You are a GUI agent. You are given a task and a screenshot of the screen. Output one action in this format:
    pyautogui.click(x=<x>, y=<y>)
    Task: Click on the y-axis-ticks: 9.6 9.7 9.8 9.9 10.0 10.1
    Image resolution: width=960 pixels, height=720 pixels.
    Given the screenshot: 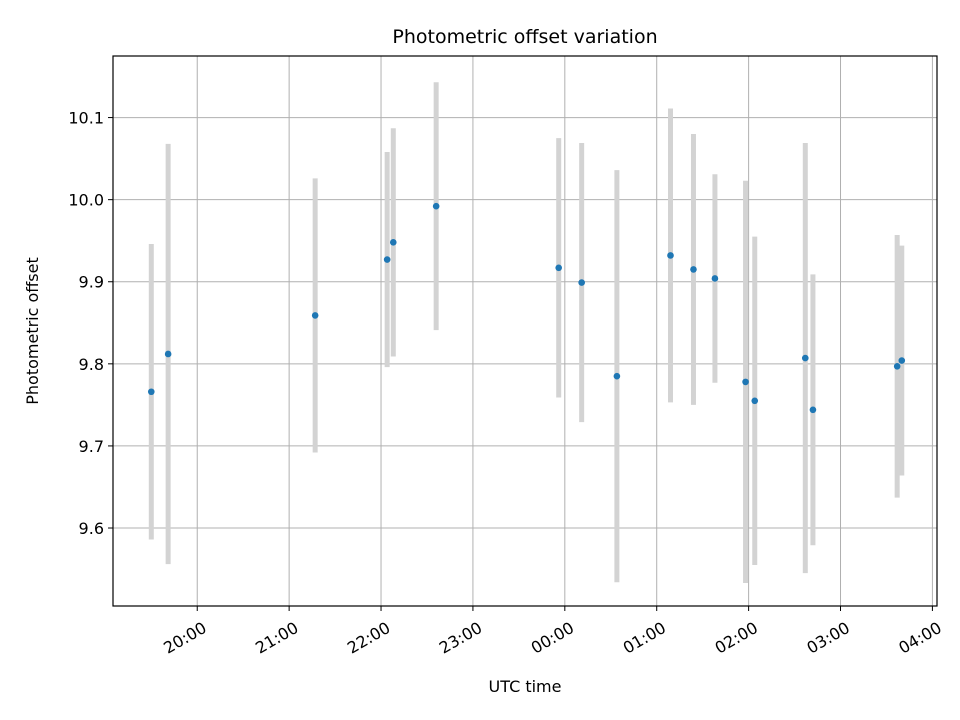 What is the action you would take?
    pyautogui.click(x=90, y=323)
    